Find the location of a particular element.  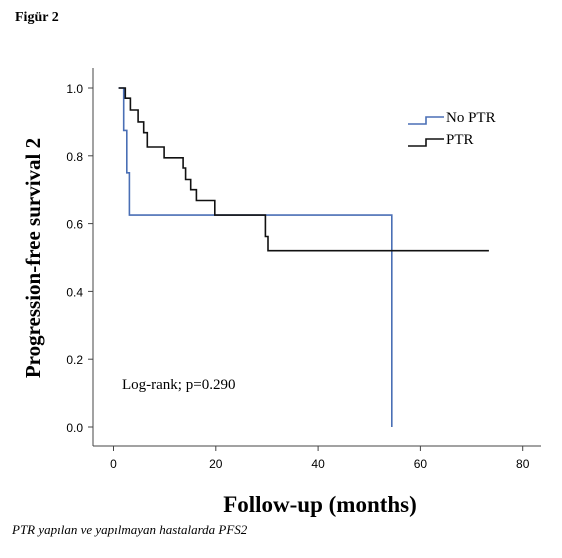

y-tick-label: 0.8 is located at coordinates (74, 157).